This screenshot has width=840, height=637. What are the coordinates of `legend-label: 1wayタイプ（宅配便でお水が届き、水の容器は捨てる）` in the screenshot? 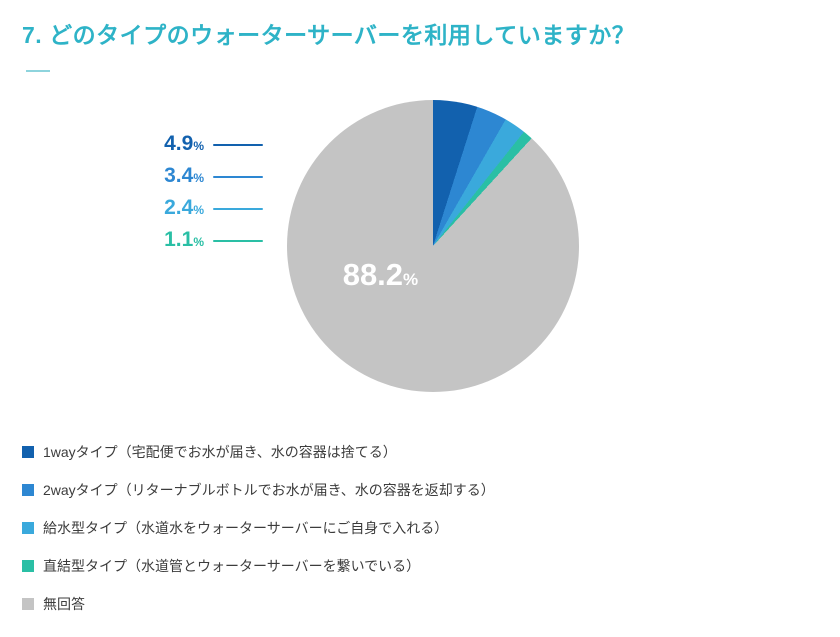 It's located at (220, 452).